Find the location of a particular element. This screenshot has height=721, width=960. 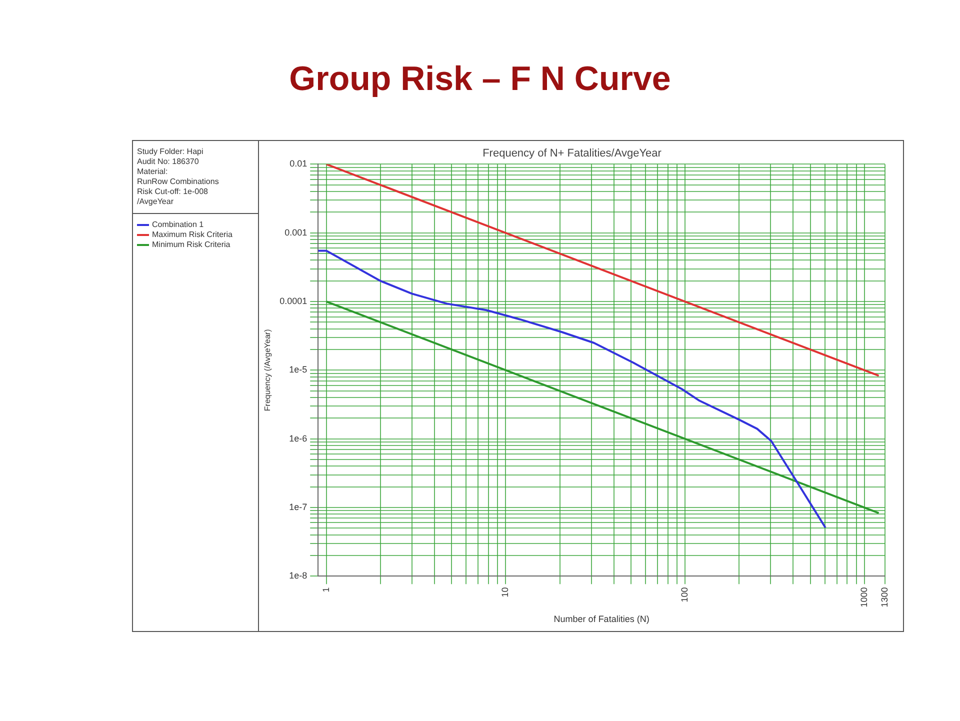

x-tick-label: 1000 is located at coordinates (864, 597).